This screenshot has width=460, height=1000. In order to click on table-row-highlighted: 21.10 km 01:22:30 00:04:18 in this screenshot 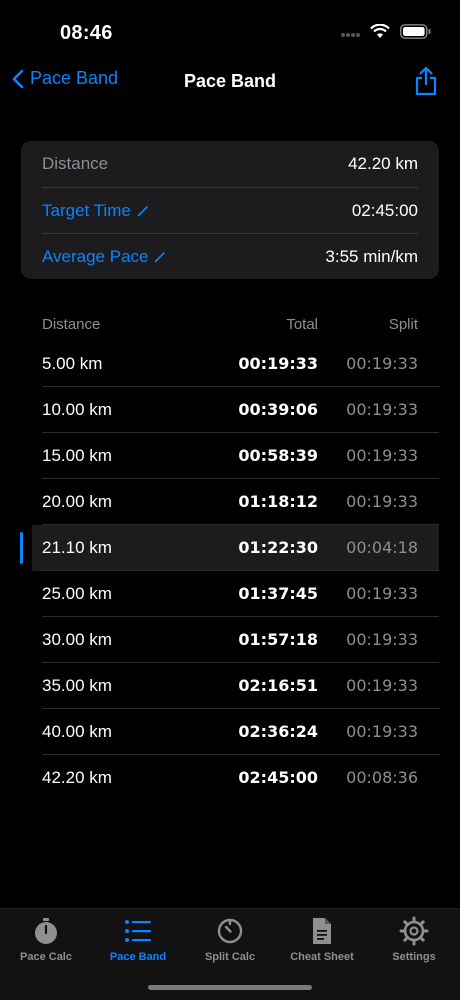, I will do `click(230, 548)`.